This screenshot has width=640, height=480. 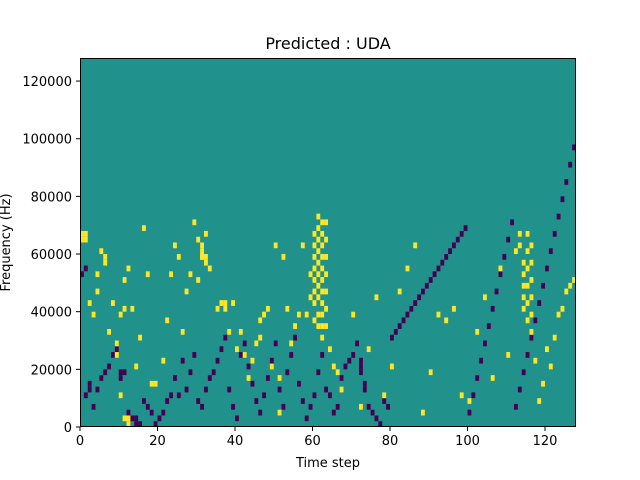 What do you see at coordinates (51, 197) in the screenshot?
I see `y-tick-label: 80000` at bounding box center [51, 197].